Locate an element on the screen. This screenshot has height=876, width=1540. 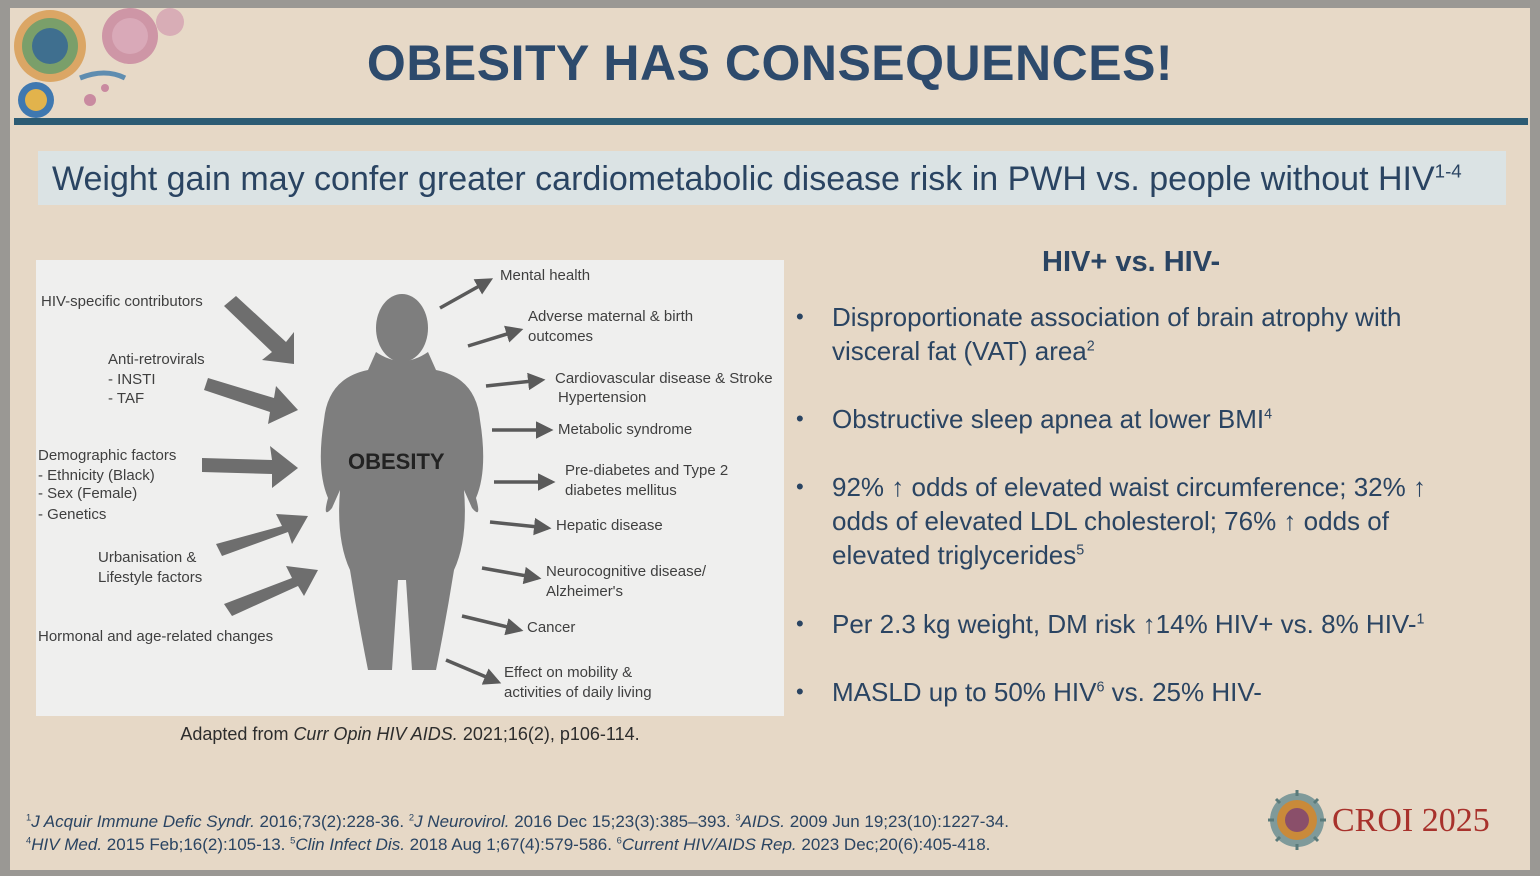
demographic-title: Demographic factors is located at coordinates (107, 455).